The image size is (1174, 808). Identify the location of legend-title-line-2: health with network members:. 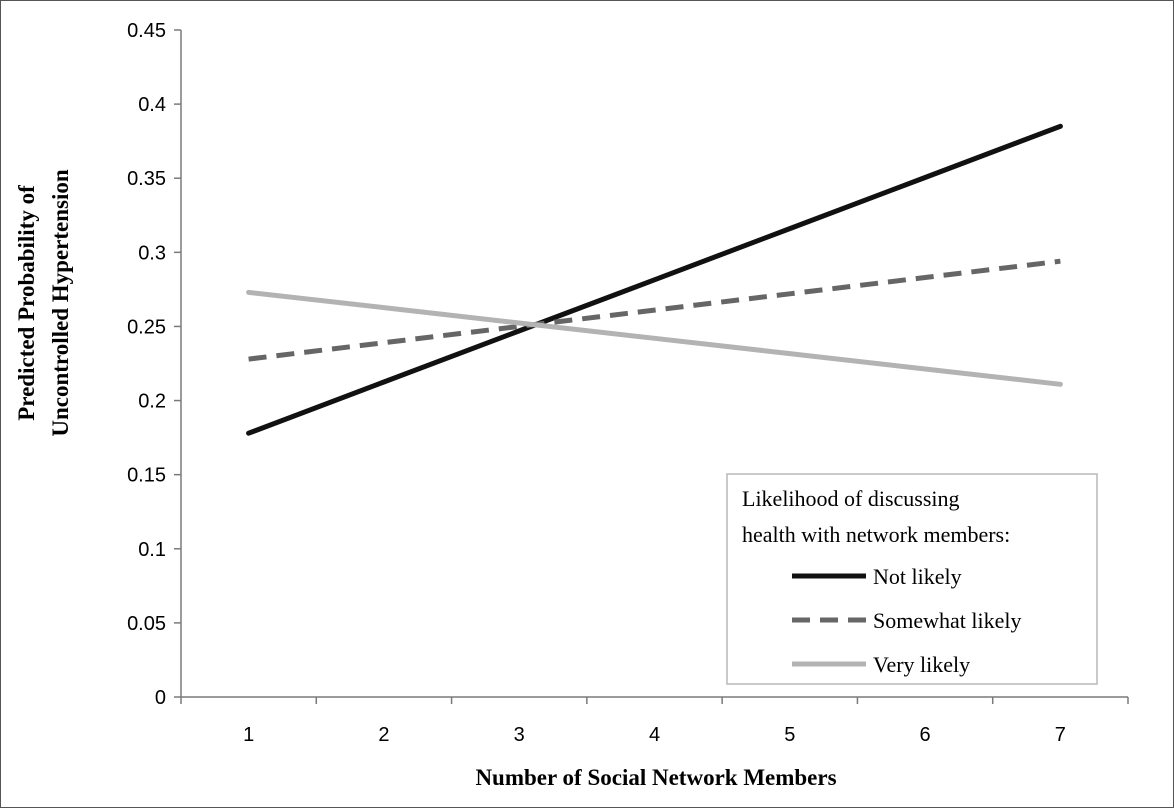
(876, 534).